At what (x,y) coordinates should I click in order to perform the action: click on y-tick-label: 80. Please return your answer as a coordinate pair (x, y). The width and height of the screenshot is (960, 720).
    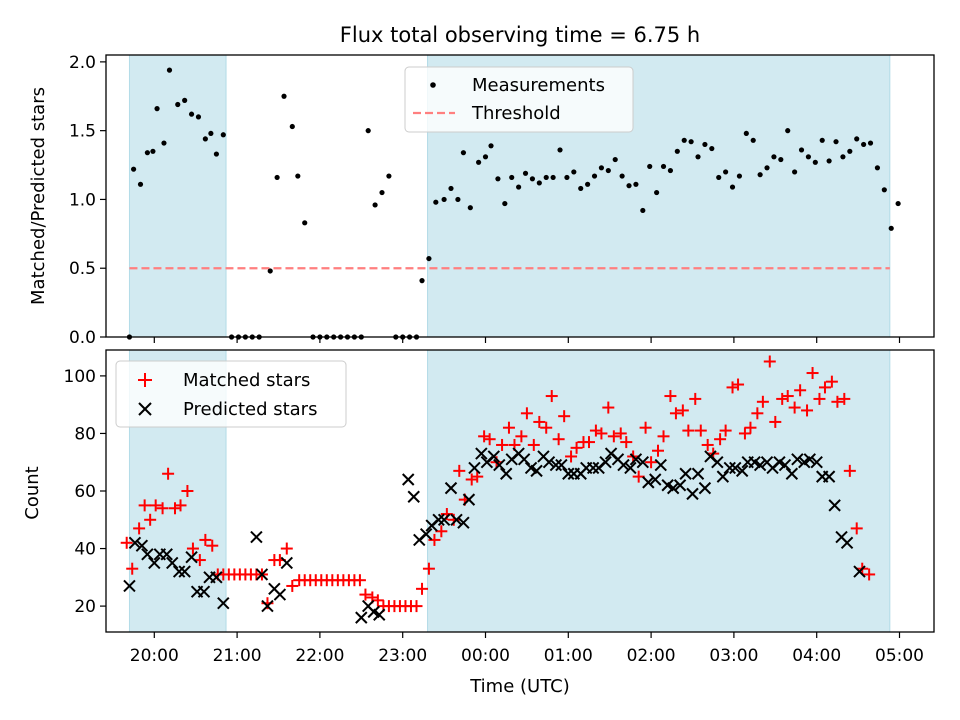
    Looking at the image, I should click on (85, 434).